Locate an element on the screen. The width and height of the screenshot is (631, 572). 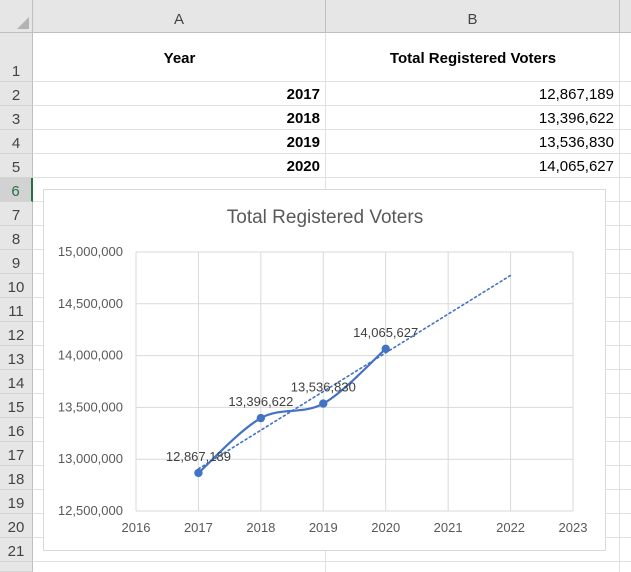
row-header-3: 3 is located at coordinates (16, 118).